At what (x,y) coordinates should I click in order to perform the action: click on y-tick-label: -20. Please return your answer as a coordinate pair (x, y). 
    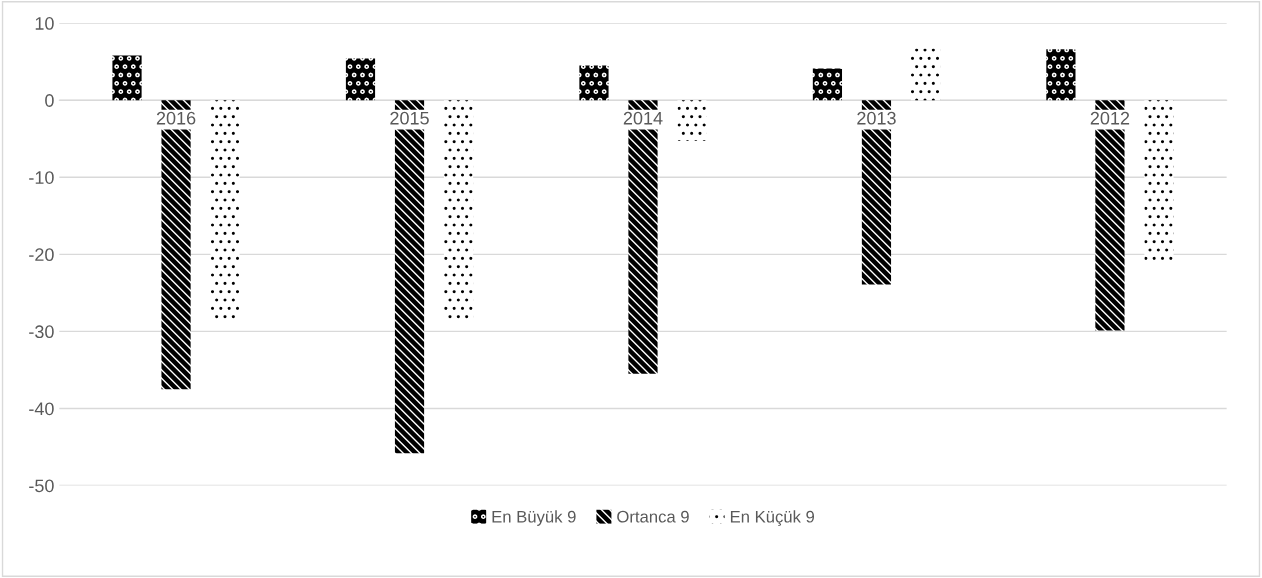
    Looking at the image, I should click on (41, 255).